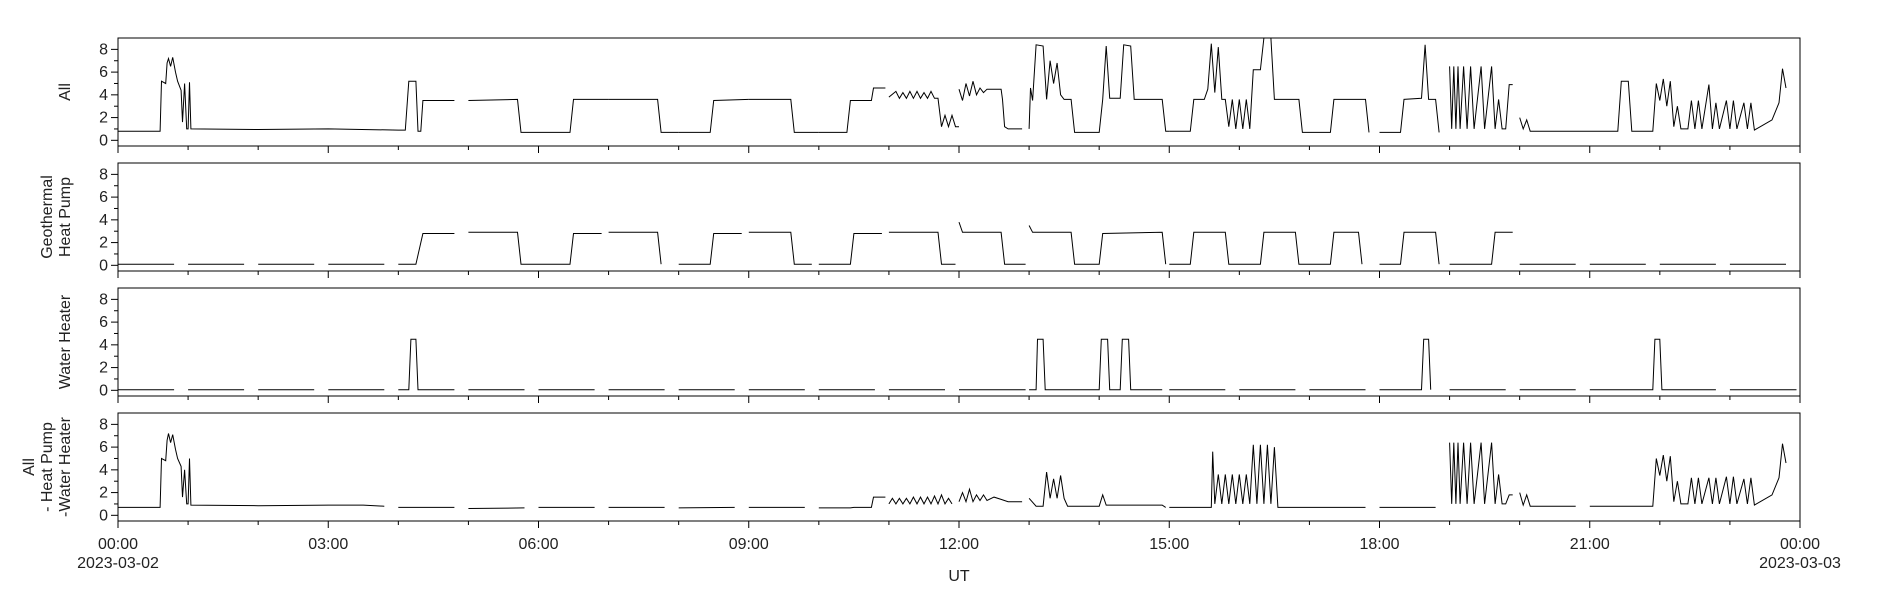 This screenshot has width=1903, height=607. Describe the element at coordinates (959, 544) in the screenshot. I see `x-tick-label: 12:00` at that location.